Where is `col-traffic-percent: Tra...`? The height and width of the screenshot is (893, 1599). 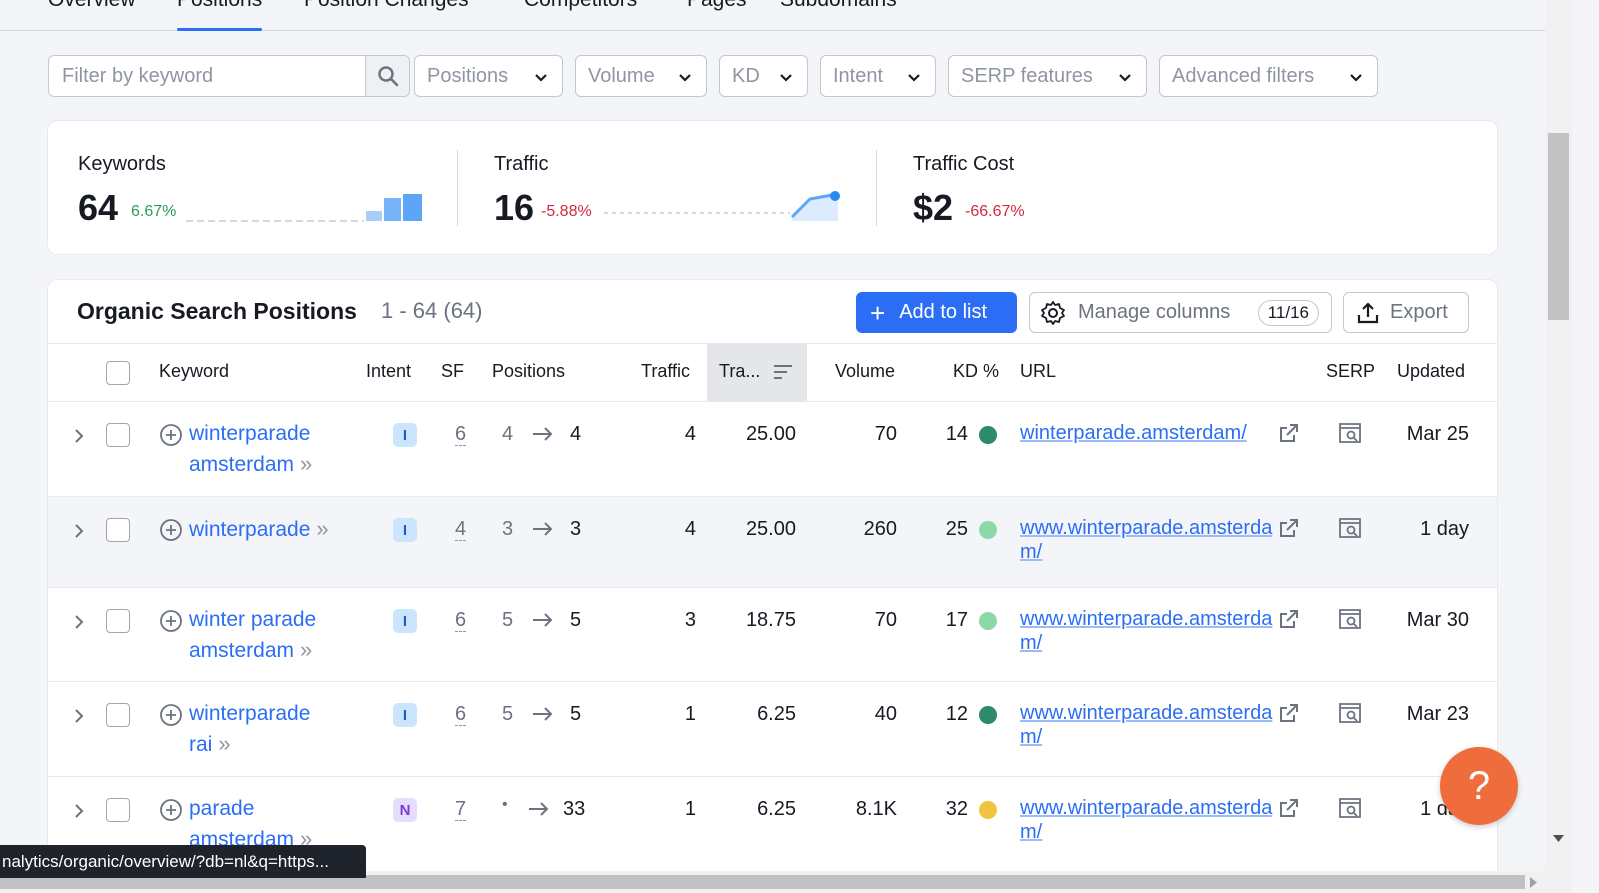 col-traffic-percent: Tra... is located at coordinates (740, 371).